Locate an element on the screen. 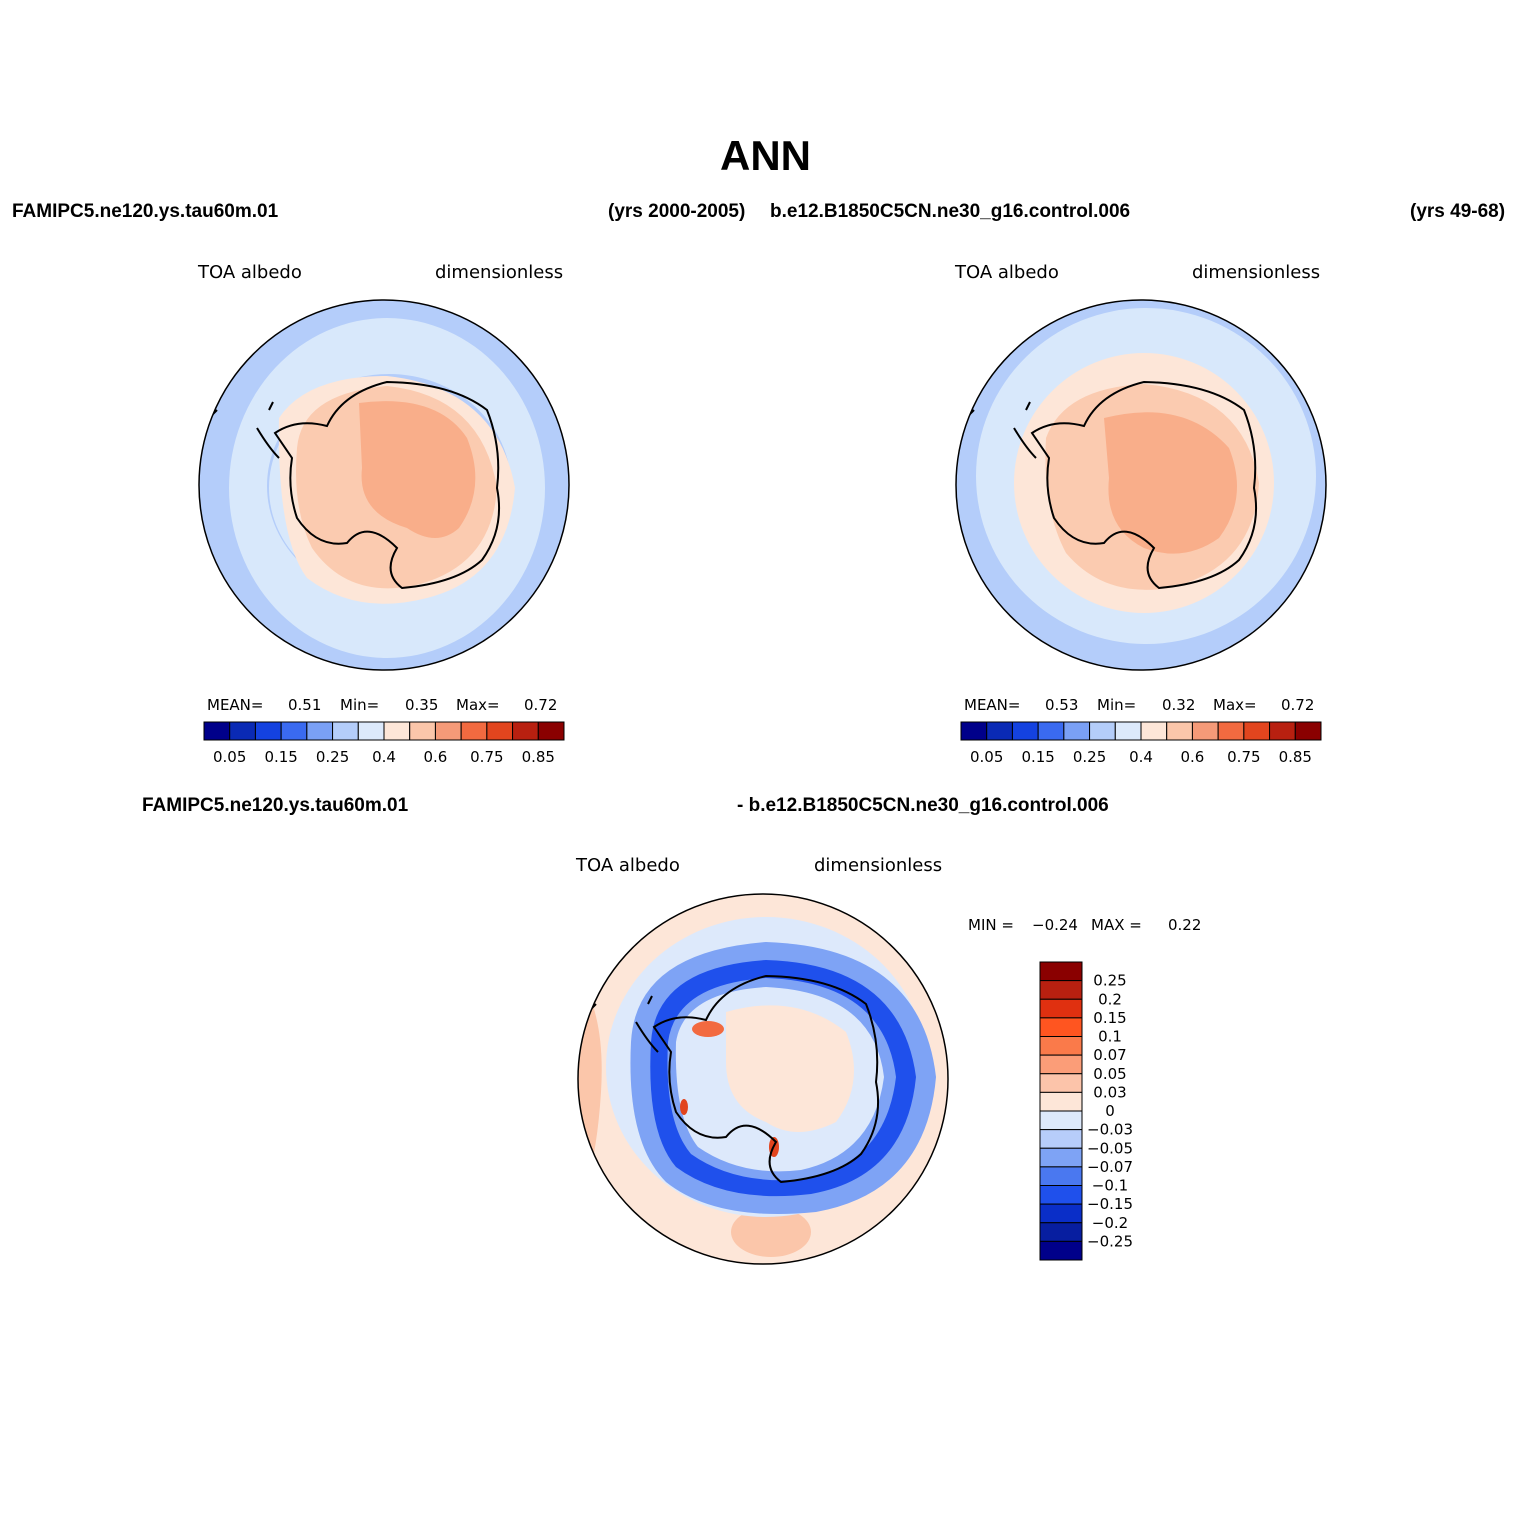 The width and height of the screenshot is (1525, 1525). diff-colorbar-tick-label: −0.03 is located at coordinates (1110, 1130).